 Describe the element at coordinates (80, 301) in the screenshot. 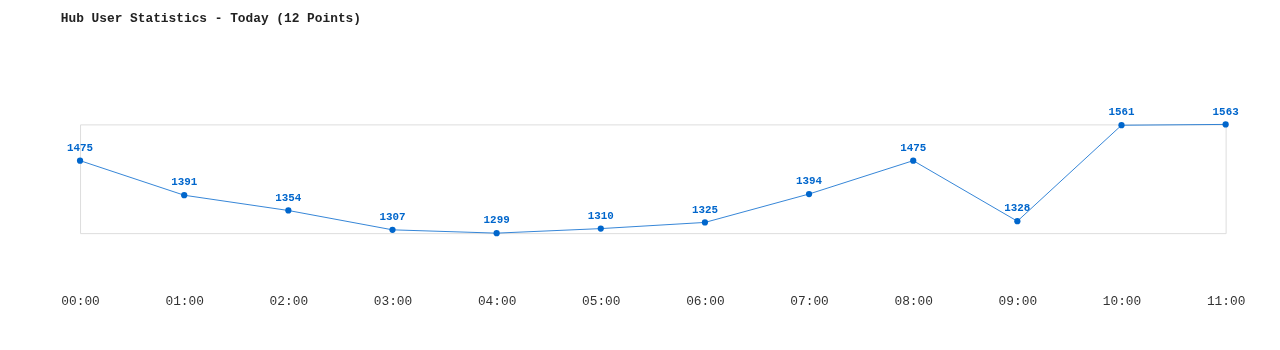

I see `x-tick-label: 00:00` at that location.